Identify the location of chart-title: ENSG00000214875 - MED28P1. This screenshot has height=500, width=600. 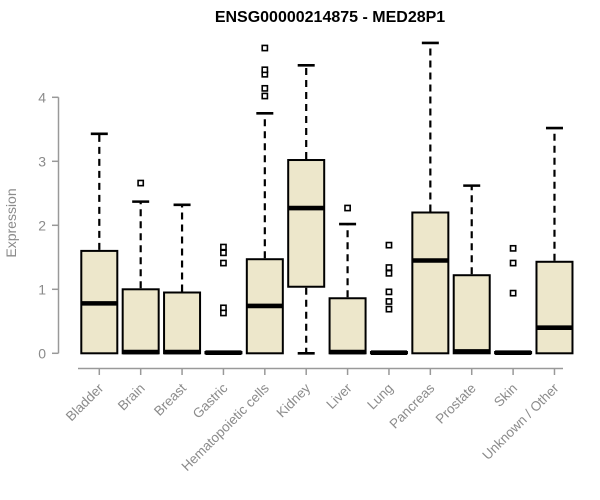
(330, 17).